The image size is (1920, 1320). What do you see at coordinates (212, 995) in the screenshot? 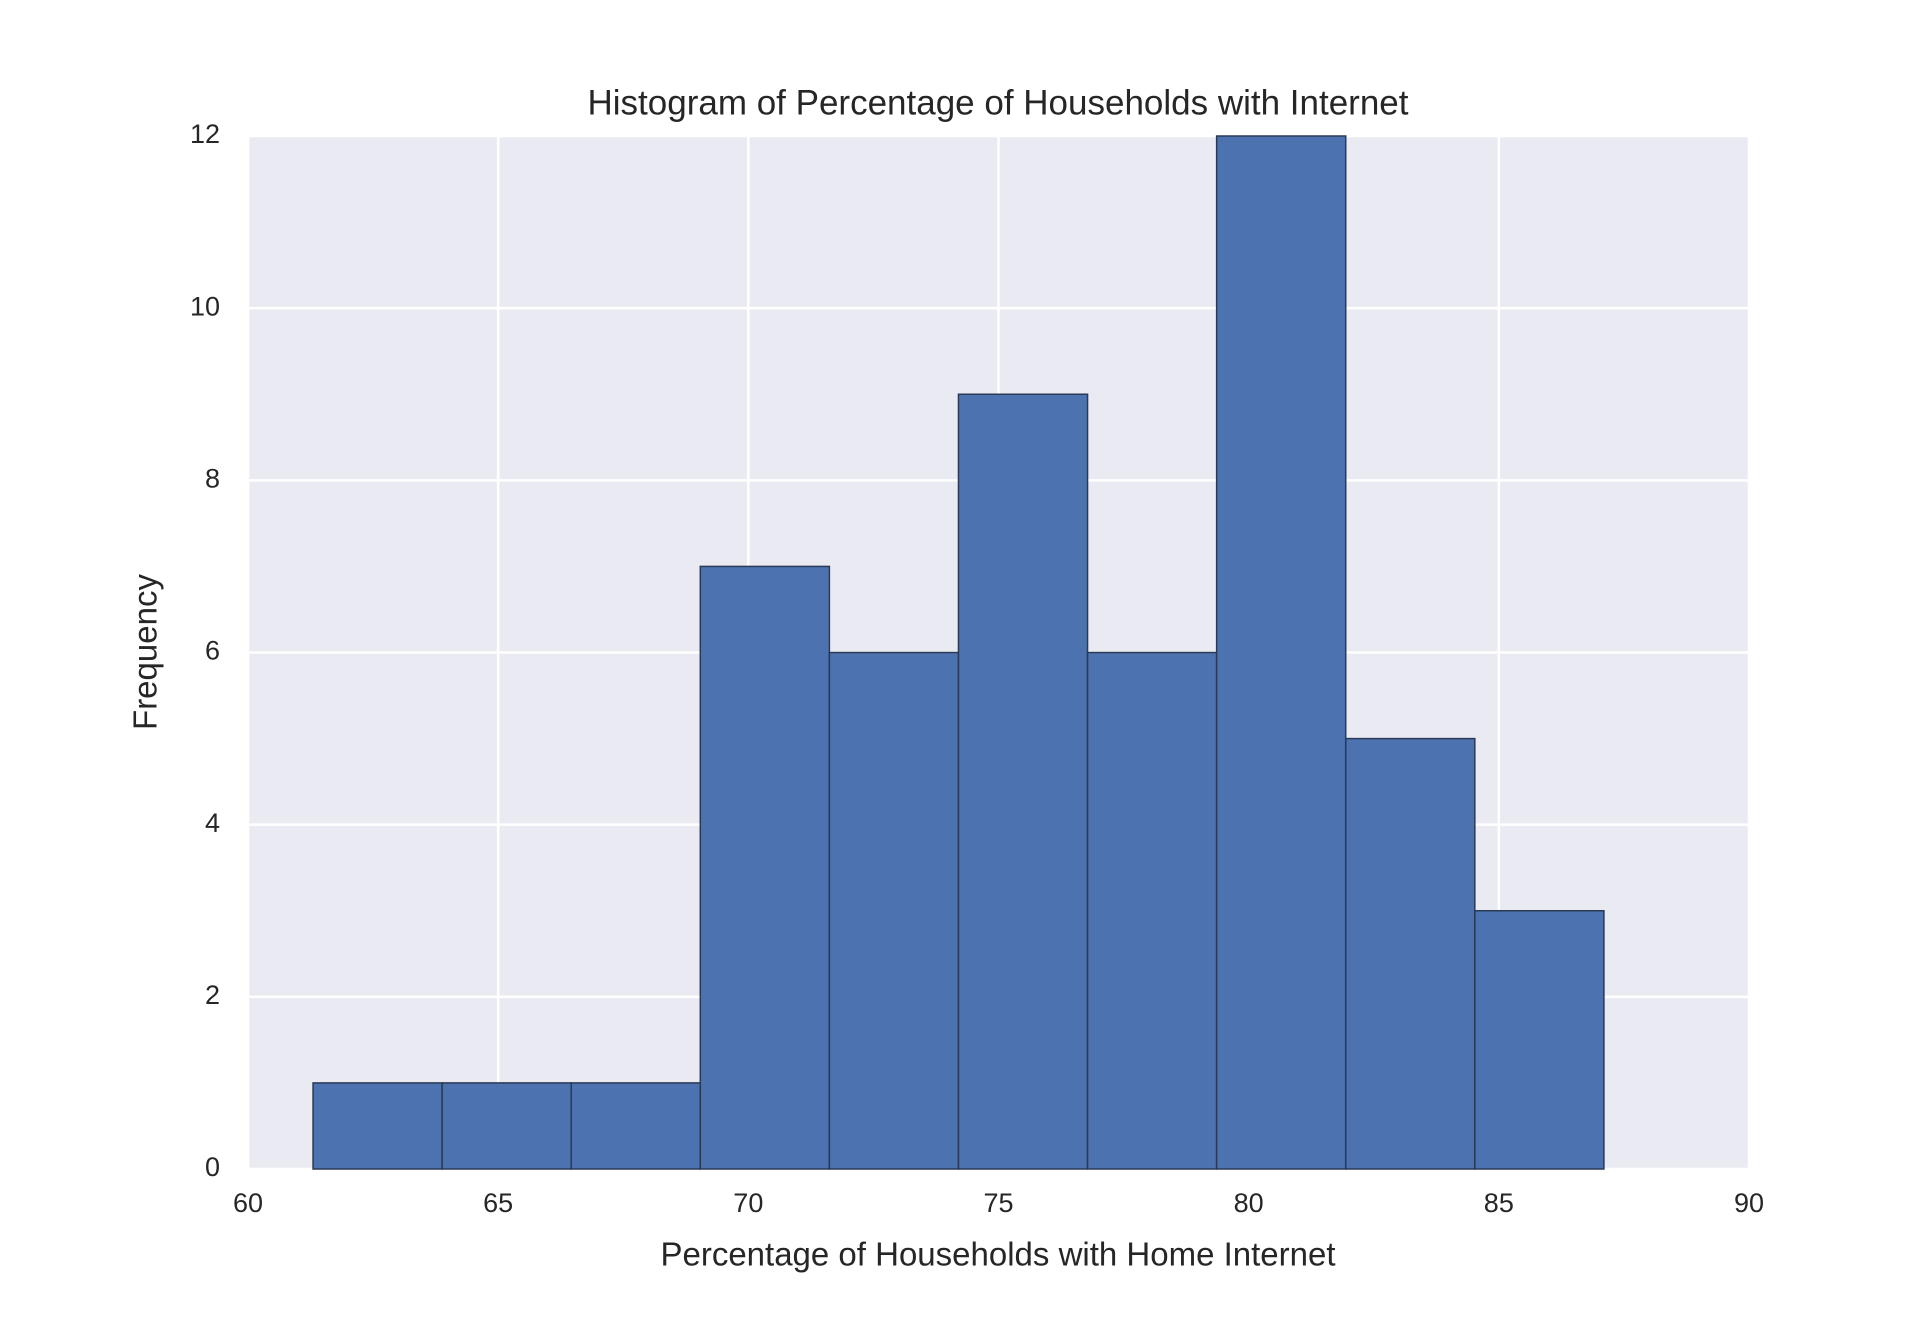
I see `y-tick-label: 2` at bounding box center [212, 995].